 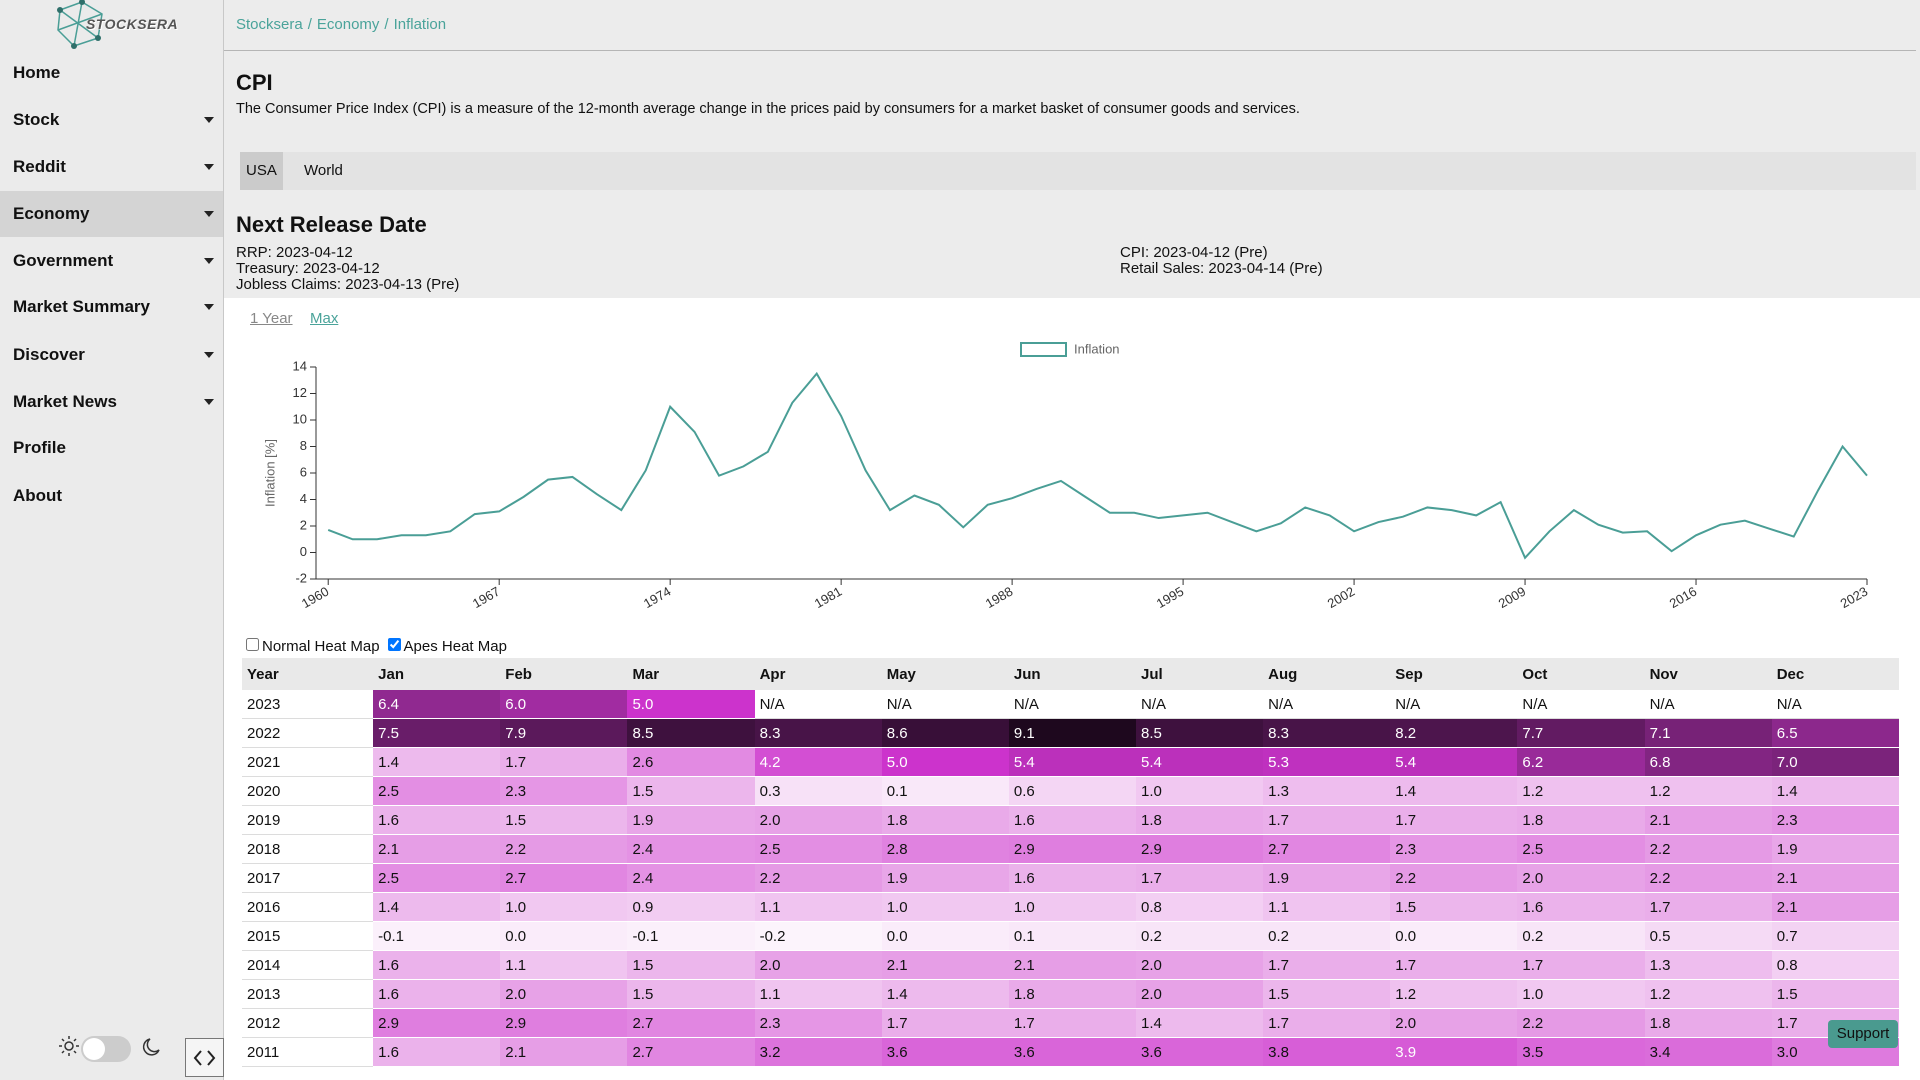 What do you see at coordinates (111, 214) in the screenshot?
I see `nav-item: Economy` at bounding box center [111, 214].